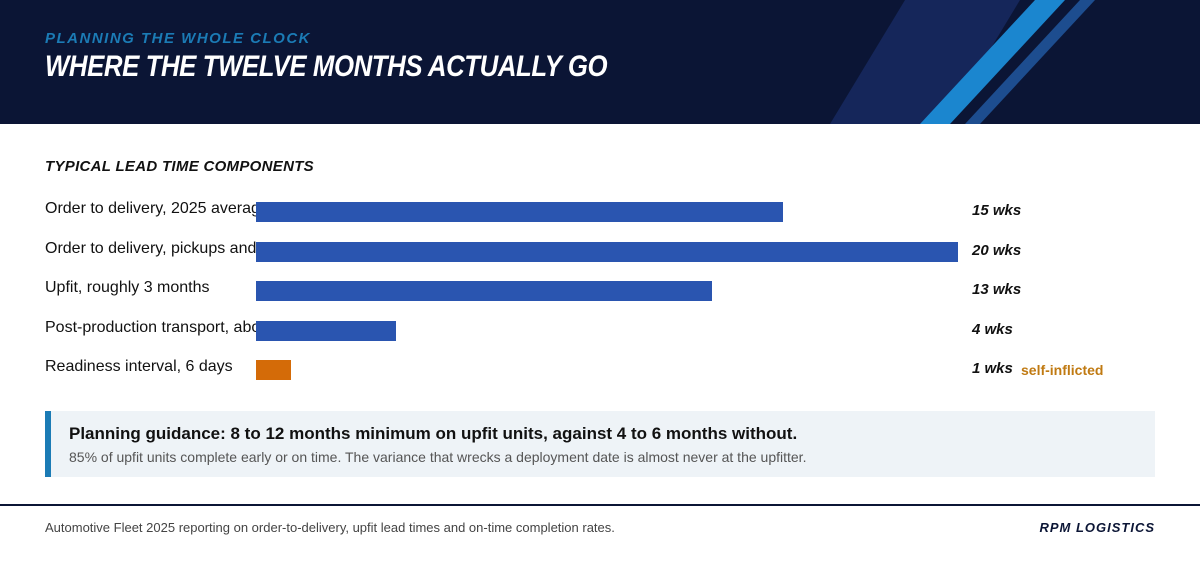 This screenshot has height=566, width=1200. What do you see at coordinates (139, 366) in the screenshot?
I see `category-label: Readiness interval, 6 days` at bounding box center [139, 366].